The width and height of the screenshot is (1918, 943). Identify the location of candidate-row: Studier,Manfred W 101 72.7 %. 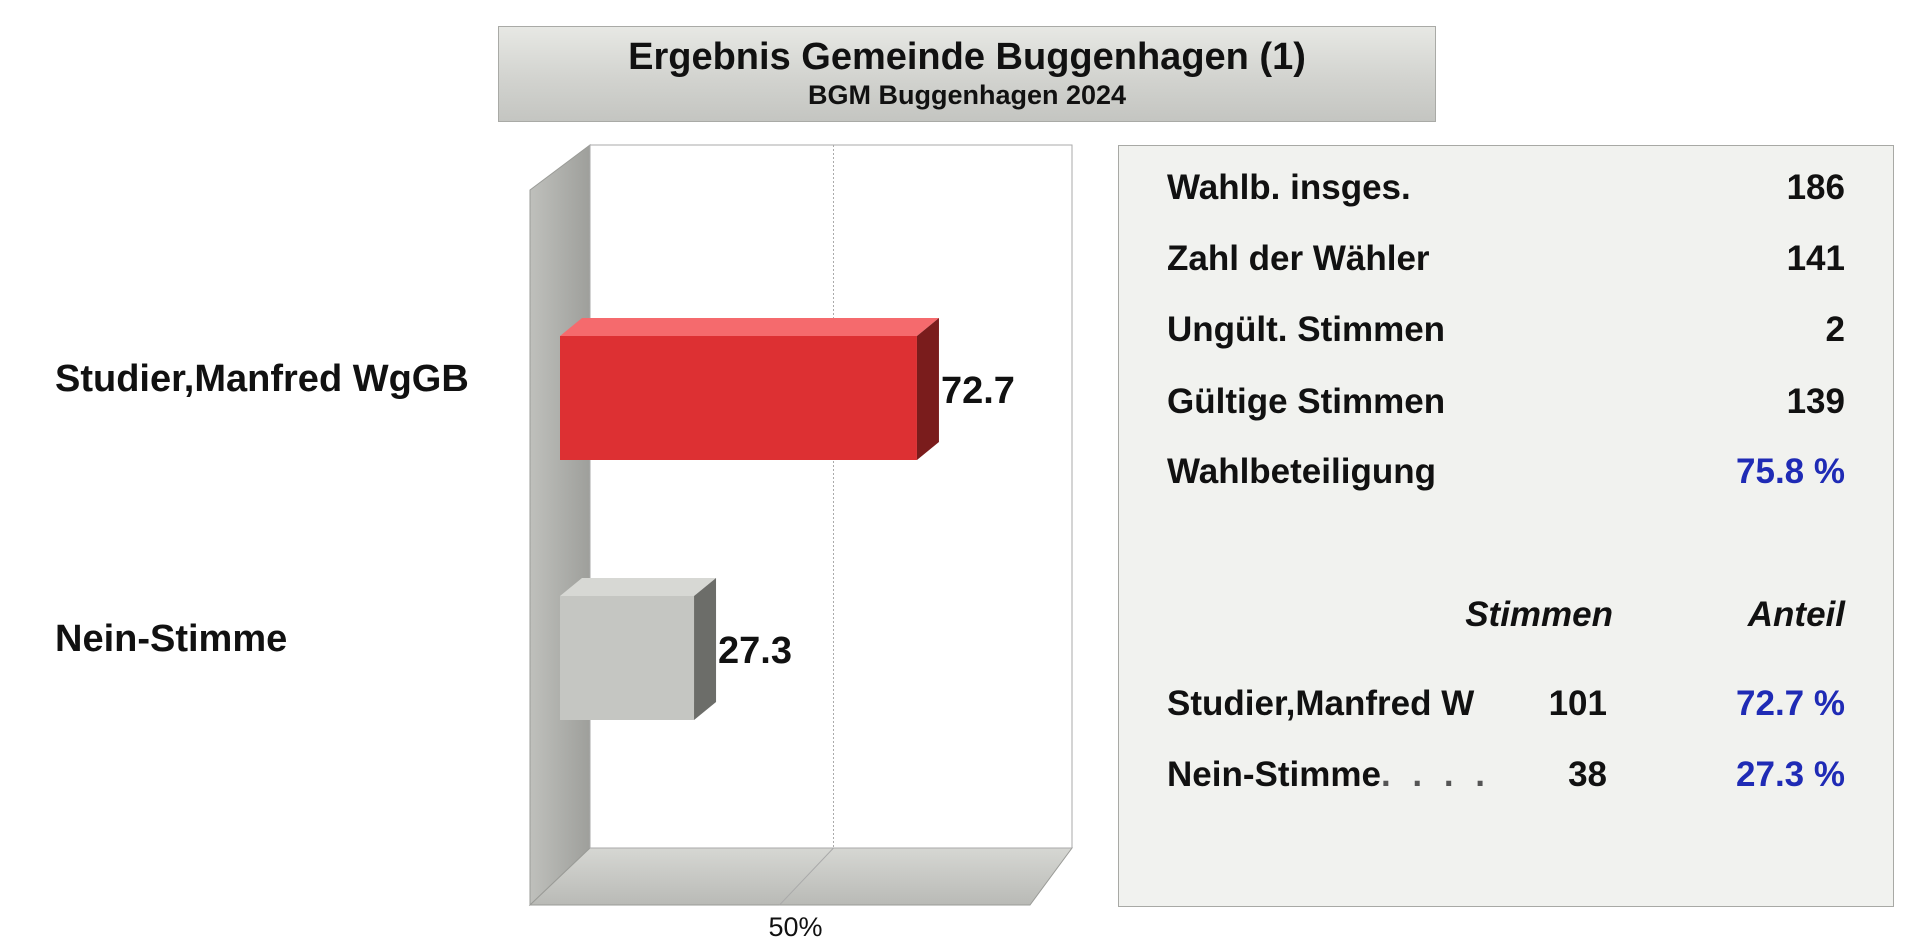
(1506, 707).